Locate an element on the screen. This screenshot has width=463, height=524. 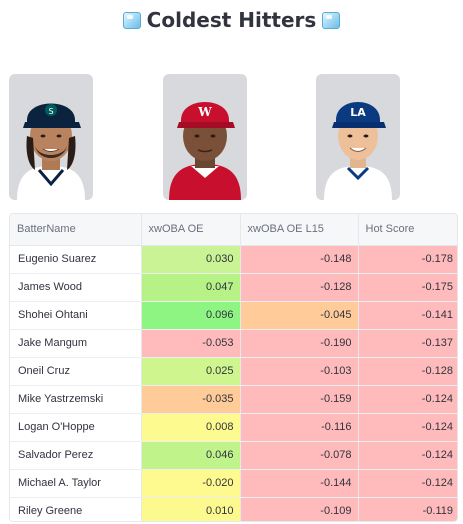
player-headshot-ohtani: LA is located at coordinates (358, 137).